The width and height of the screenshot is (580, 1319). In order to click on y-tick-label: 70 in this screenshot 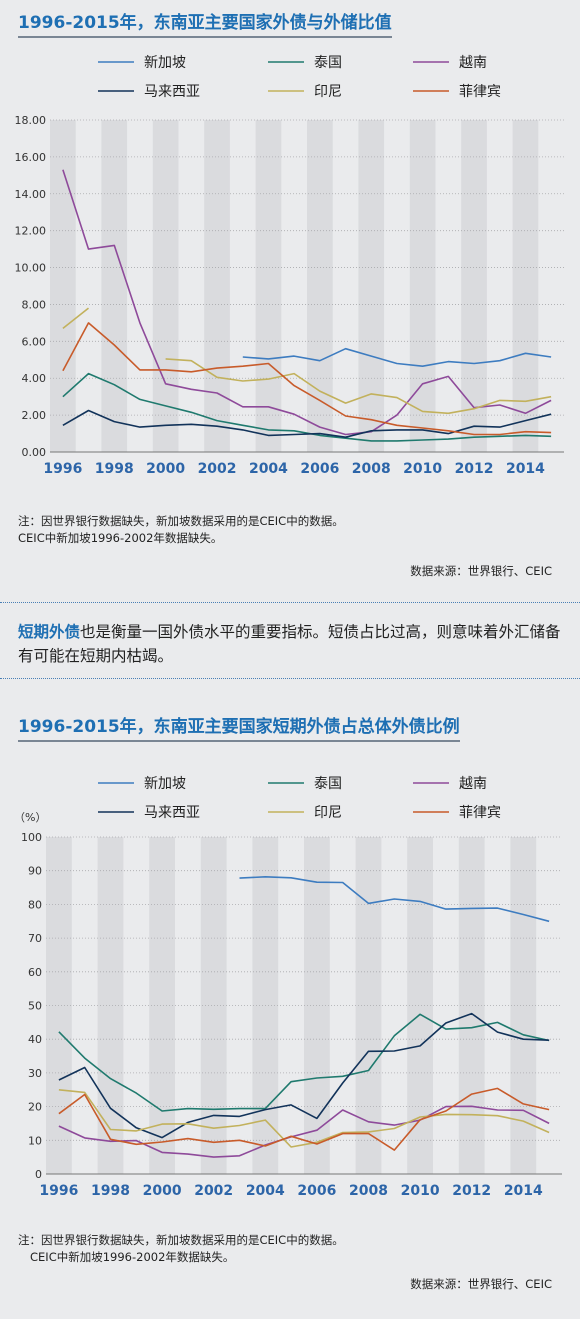, I will do `click(35, 938)`.